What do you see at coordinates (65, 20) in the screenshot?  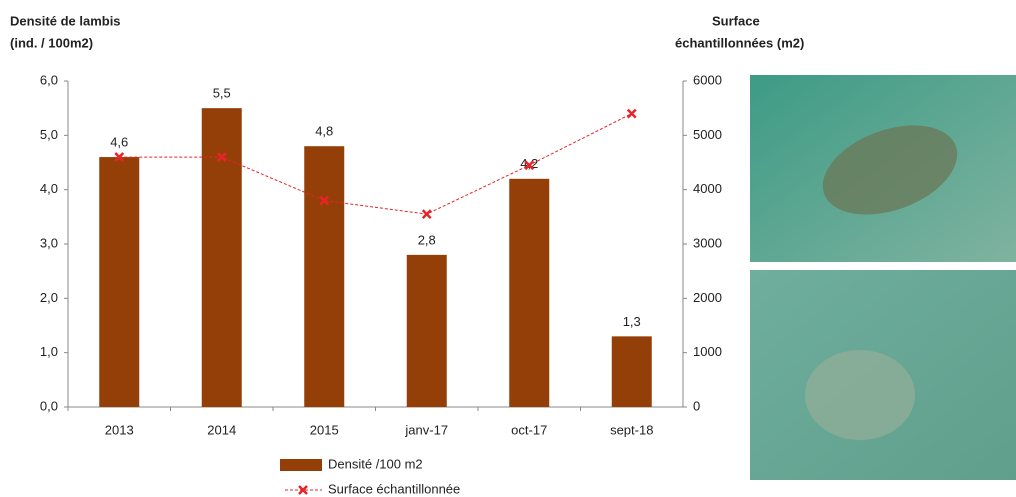 I see `y-axis-title: Densité de lambis` at bounding box center [65, 20].